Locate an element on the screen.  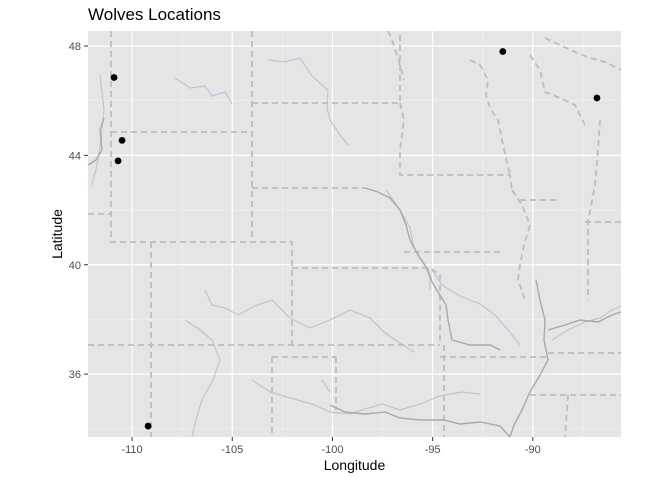
x-axis: -110 -105 -100 -95 -90 is located at coordinates (331, 446).